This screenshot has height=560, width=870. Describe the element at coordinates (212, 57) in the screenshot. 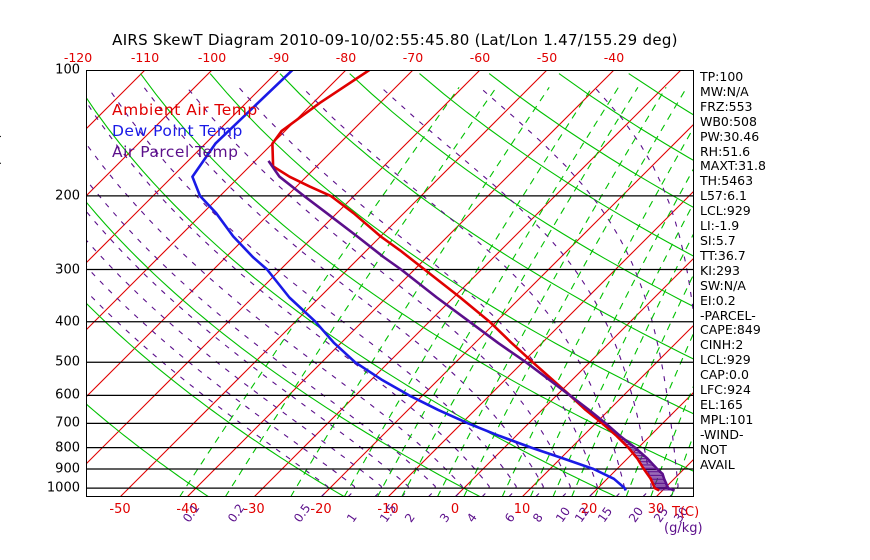

I see `top-temp-tick: -100` at that location.